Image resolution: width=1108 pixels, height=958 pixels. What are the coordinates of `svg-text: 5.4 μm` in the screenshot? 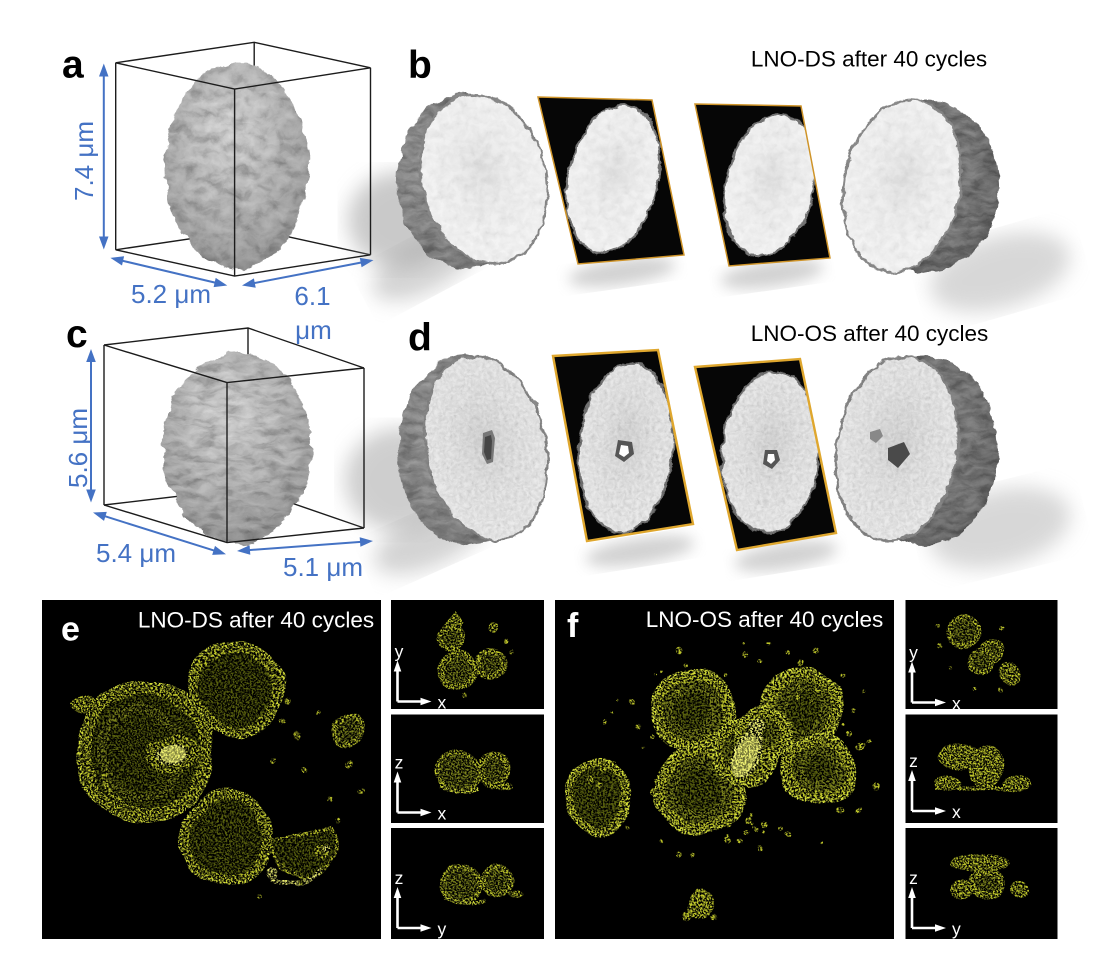 It's located at (136, 553).